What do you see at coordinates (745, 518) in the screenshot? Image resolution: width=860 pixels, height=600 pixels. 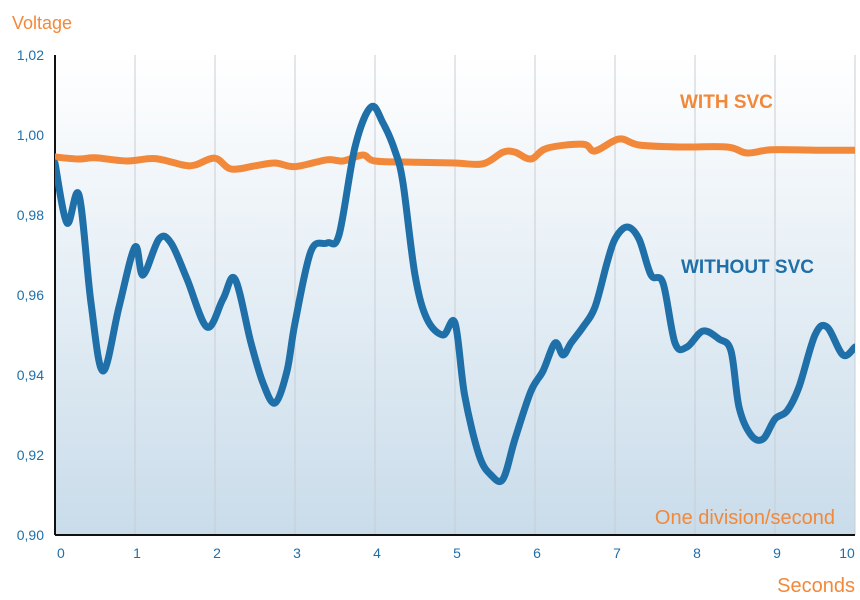 I see `division-annotation: One division/second` at bounding box center [745, 518].